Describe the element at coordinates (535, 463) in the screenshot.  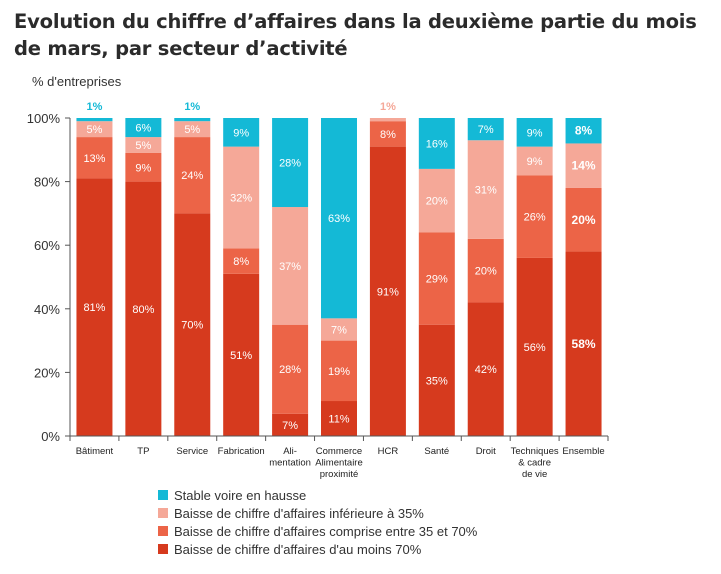
I see `x-tick-label: Techniques & cadre de vie` at that location.